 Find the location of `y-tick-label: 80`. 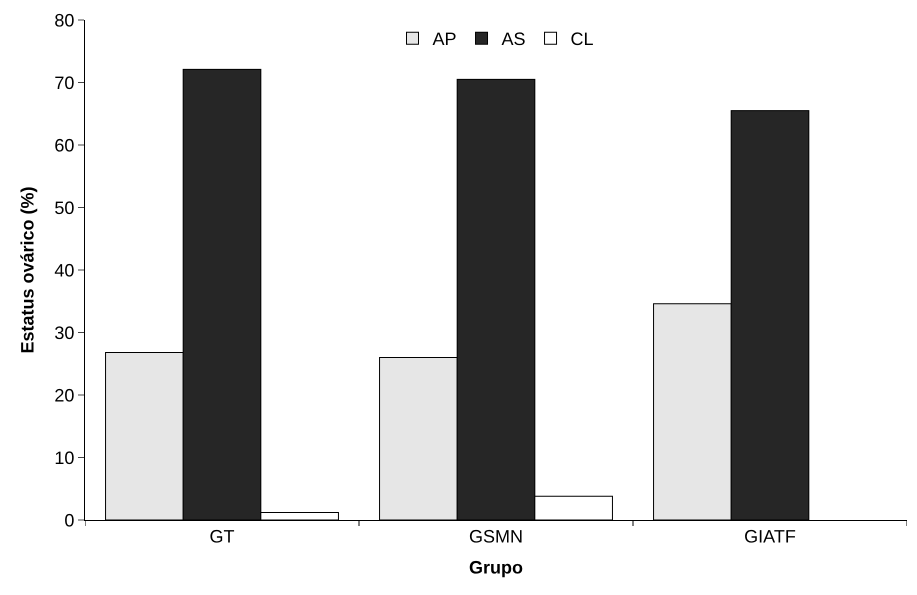

y-tick-label: 80 is located at coordinates (64, 20).